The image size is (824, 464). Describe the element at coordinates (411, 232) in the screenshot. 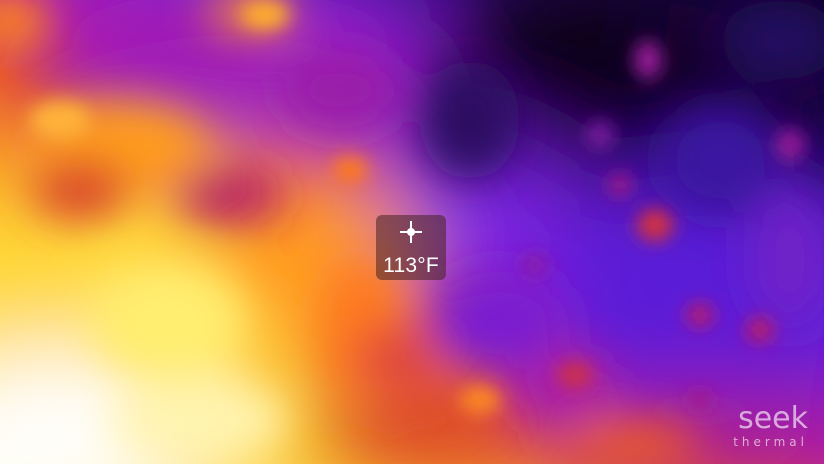

I see `crosshair-icon` at that location.